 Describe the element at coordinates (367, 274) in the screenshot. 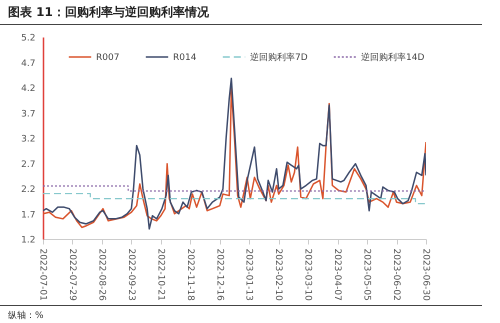

I see `x-tick-label: 2023-05-05` at that location.